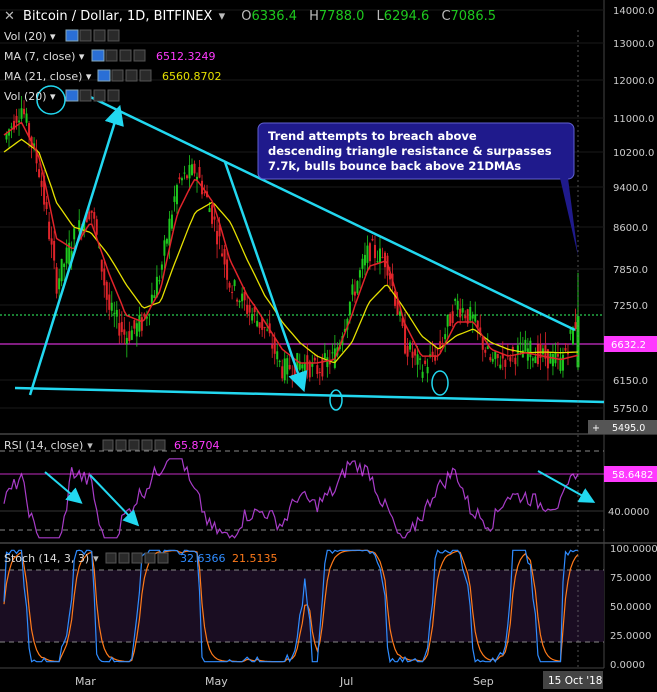  What do you see at coordinates (141, 558) in the screenshot?
I see `stoch-legend: Stoch (14, 3, 3) ▾ 32.6366 21.5135` at bounding box center [141, 558].